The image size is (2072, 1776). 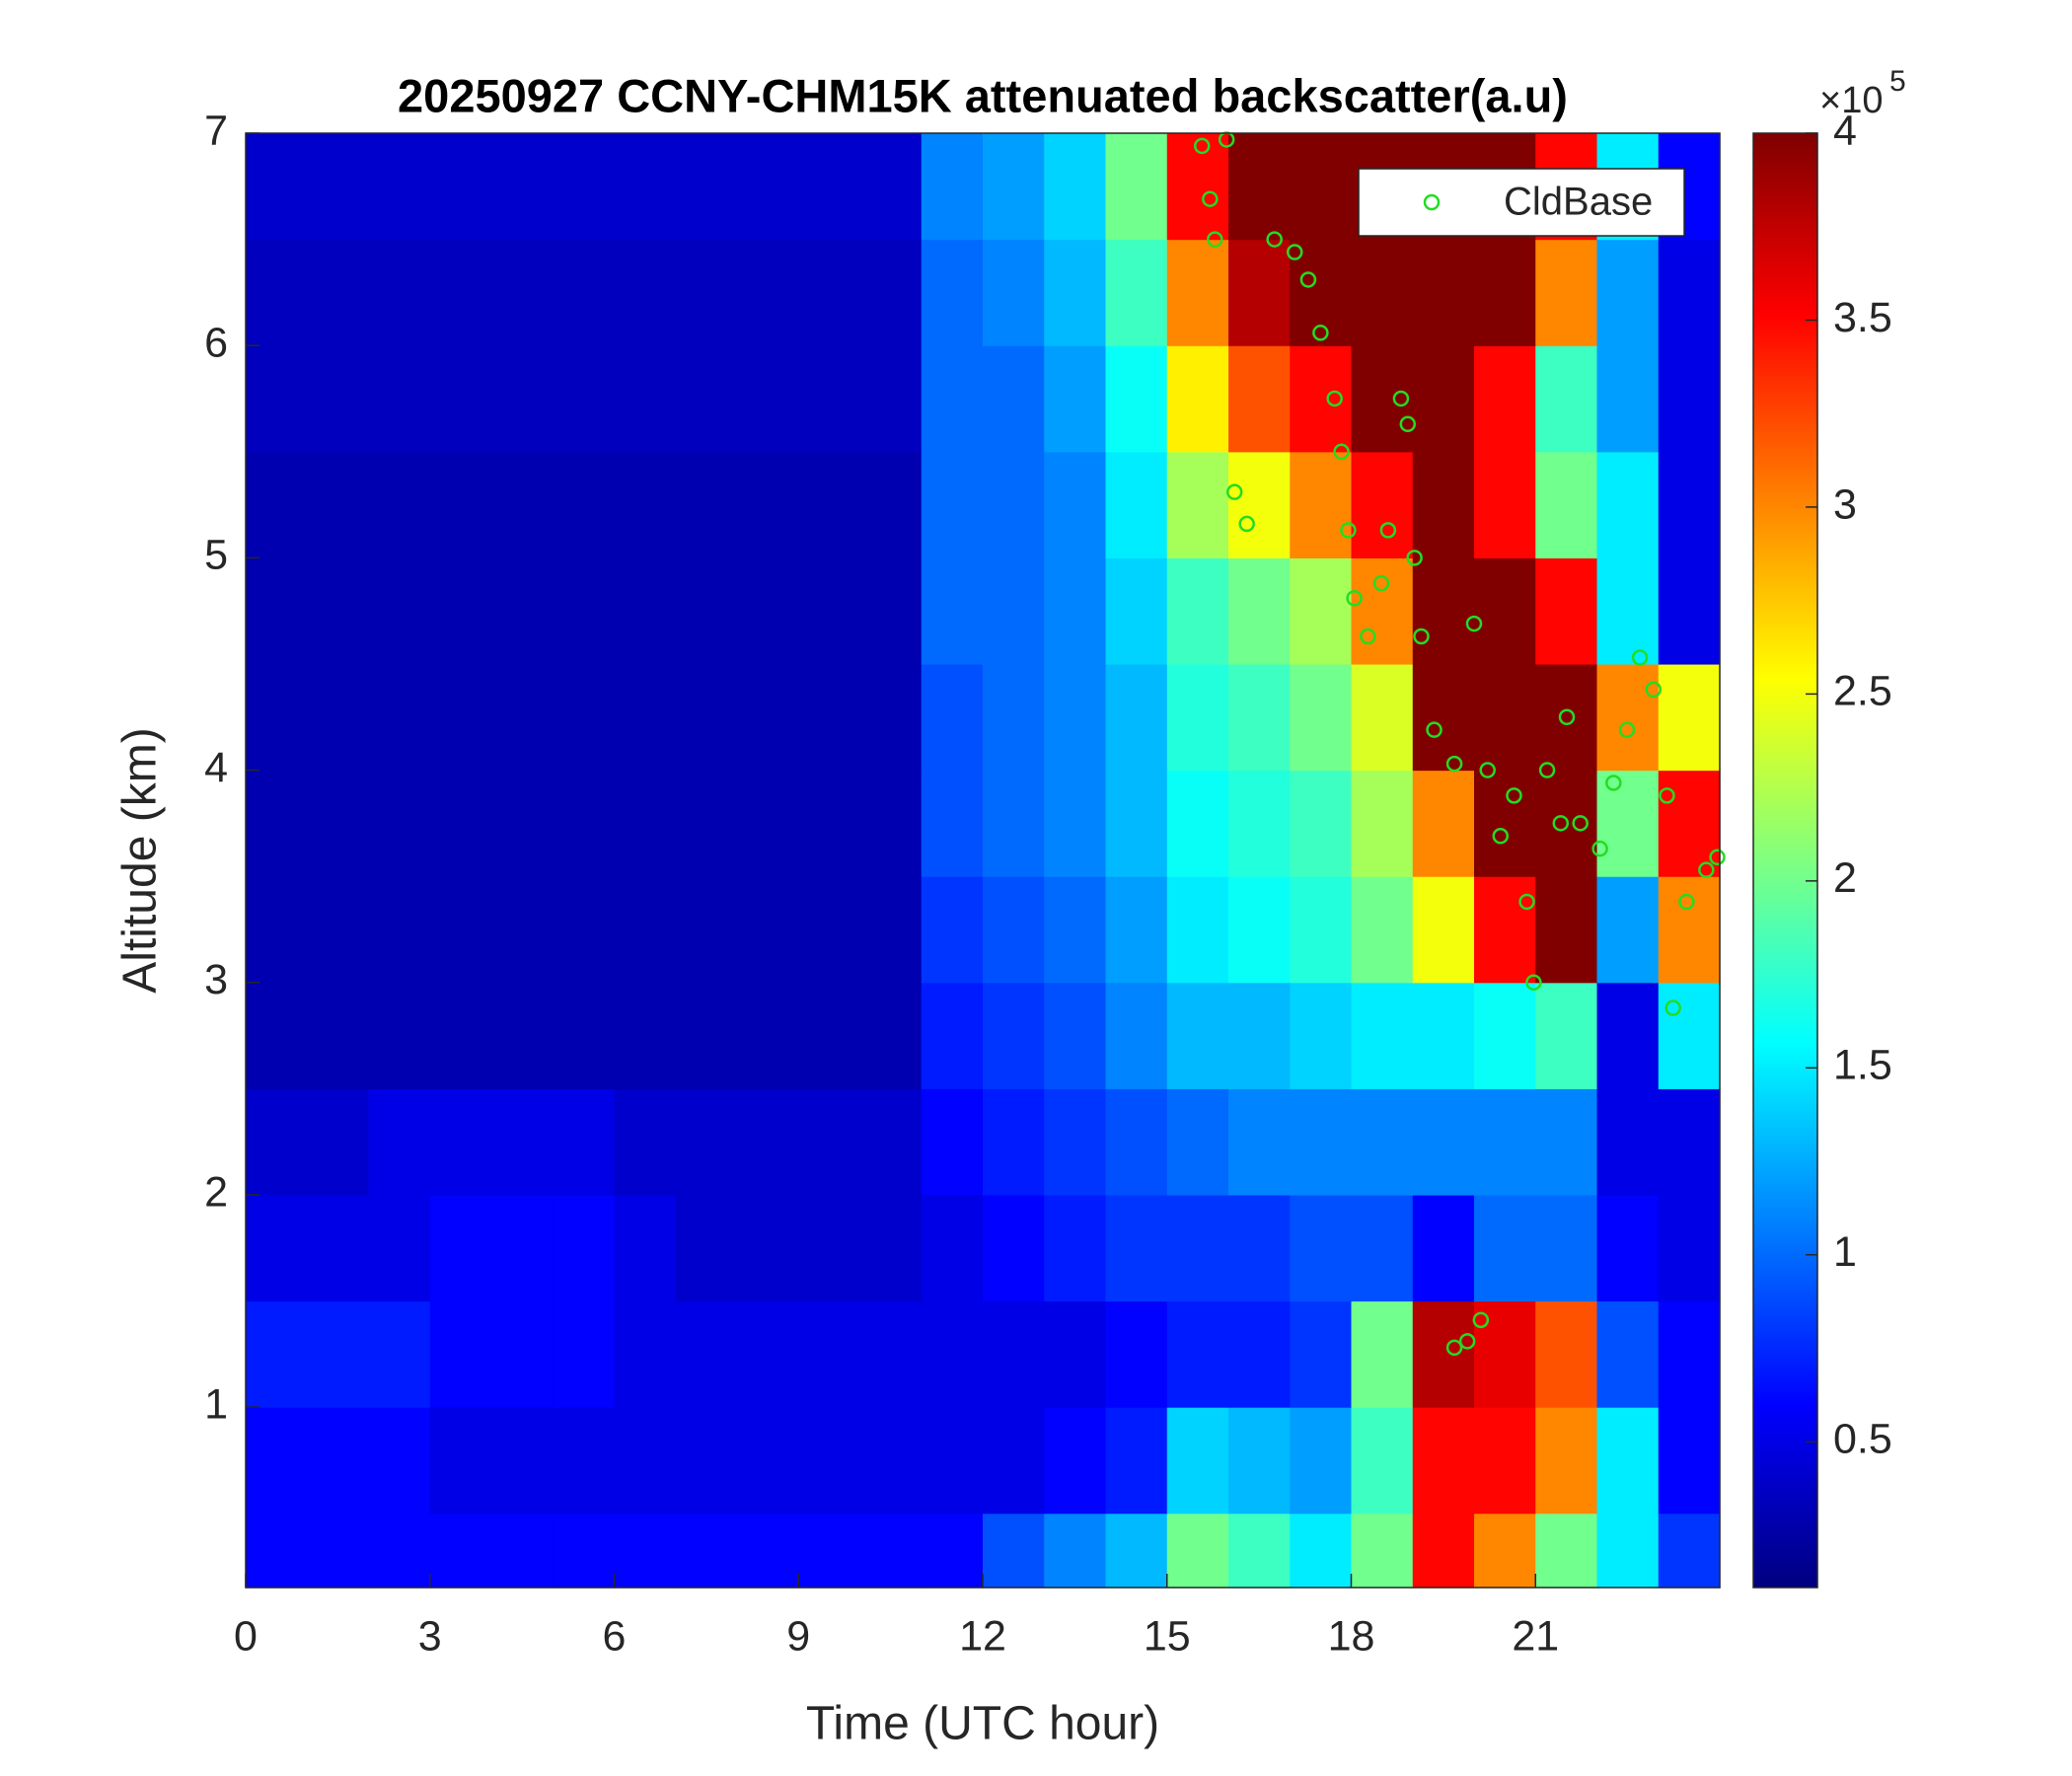 I want to click on colorbar-exponent-power: 5, so click(x=1898, y=81).